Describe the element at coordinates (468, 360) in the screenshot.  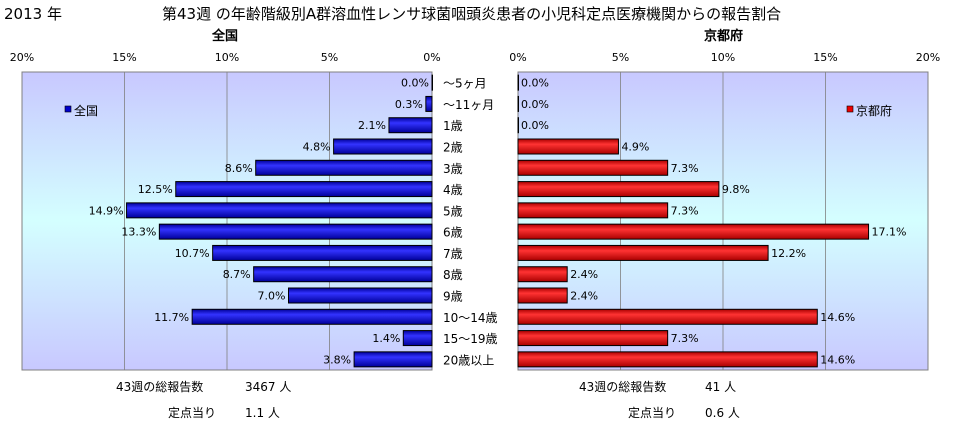
I see `category-label: 20歳以上` at that location.